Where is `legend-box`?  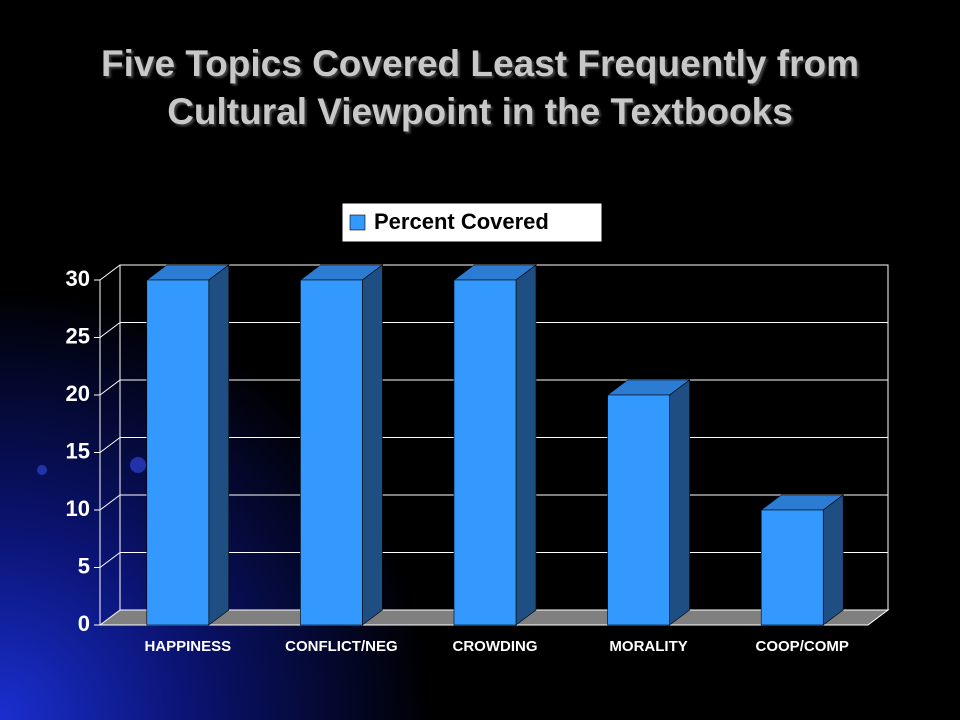
legend-box is located at coordinates (472, 222).